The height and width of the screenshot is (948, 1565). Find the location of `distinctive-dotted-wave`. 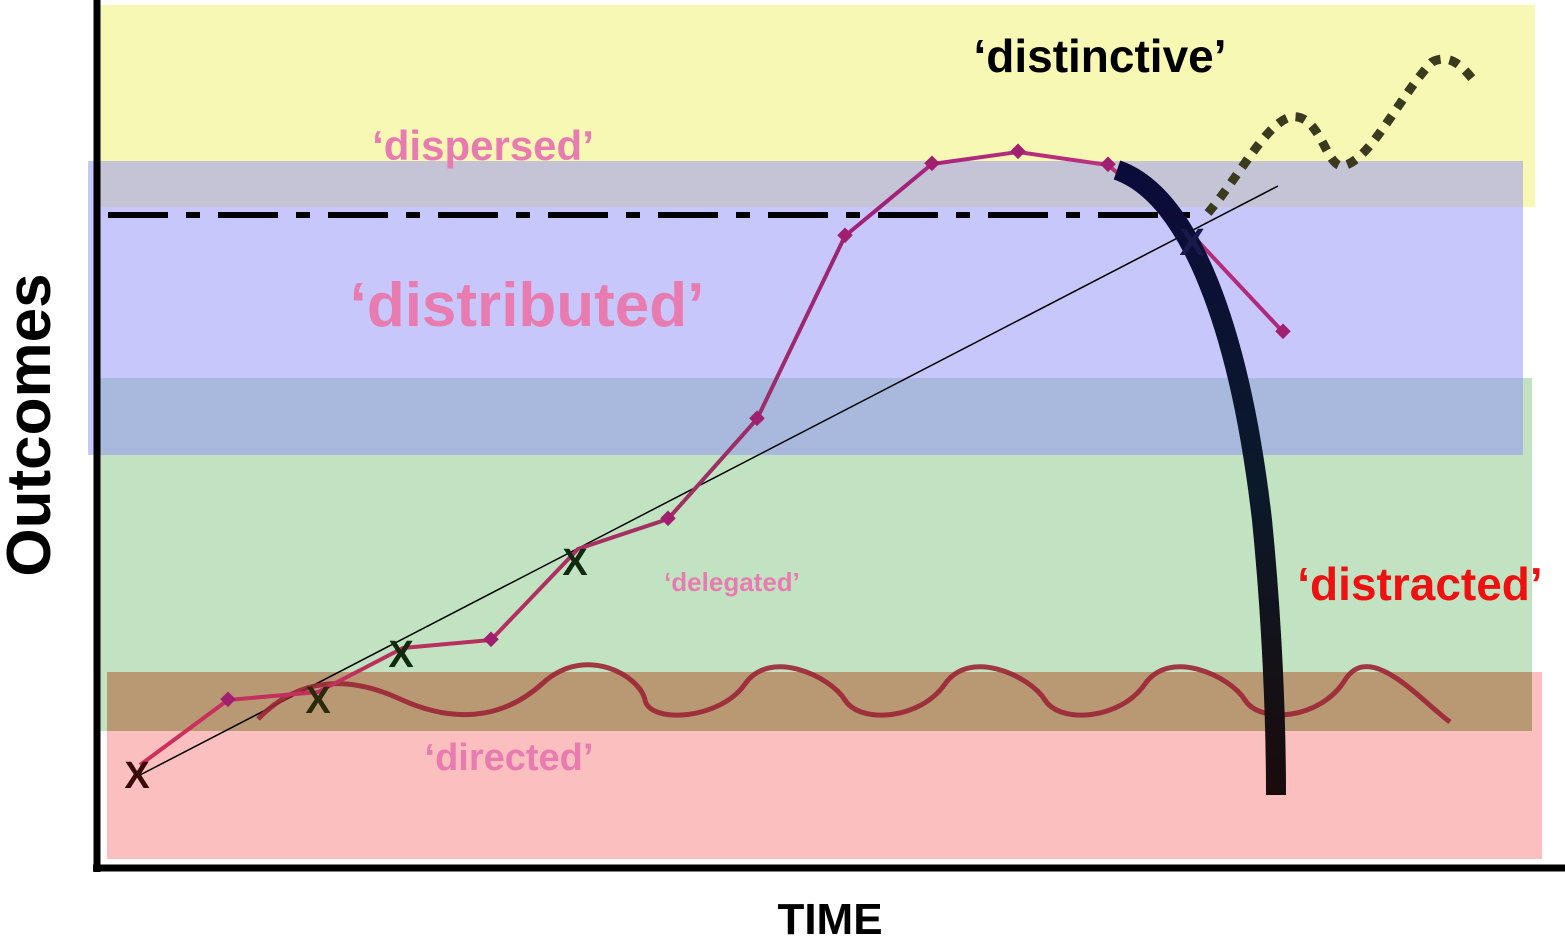

distinctive-dotted-wave is located at coordinates (1341, 135).